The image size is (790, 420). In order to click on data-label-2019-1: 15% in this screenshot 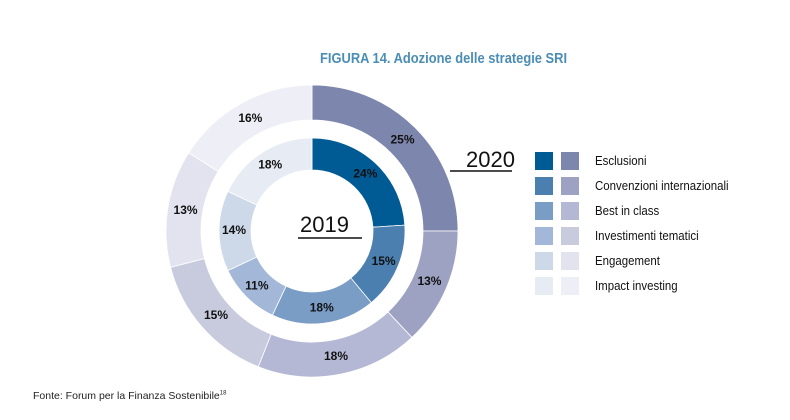, I will do `click(384, 261)`.